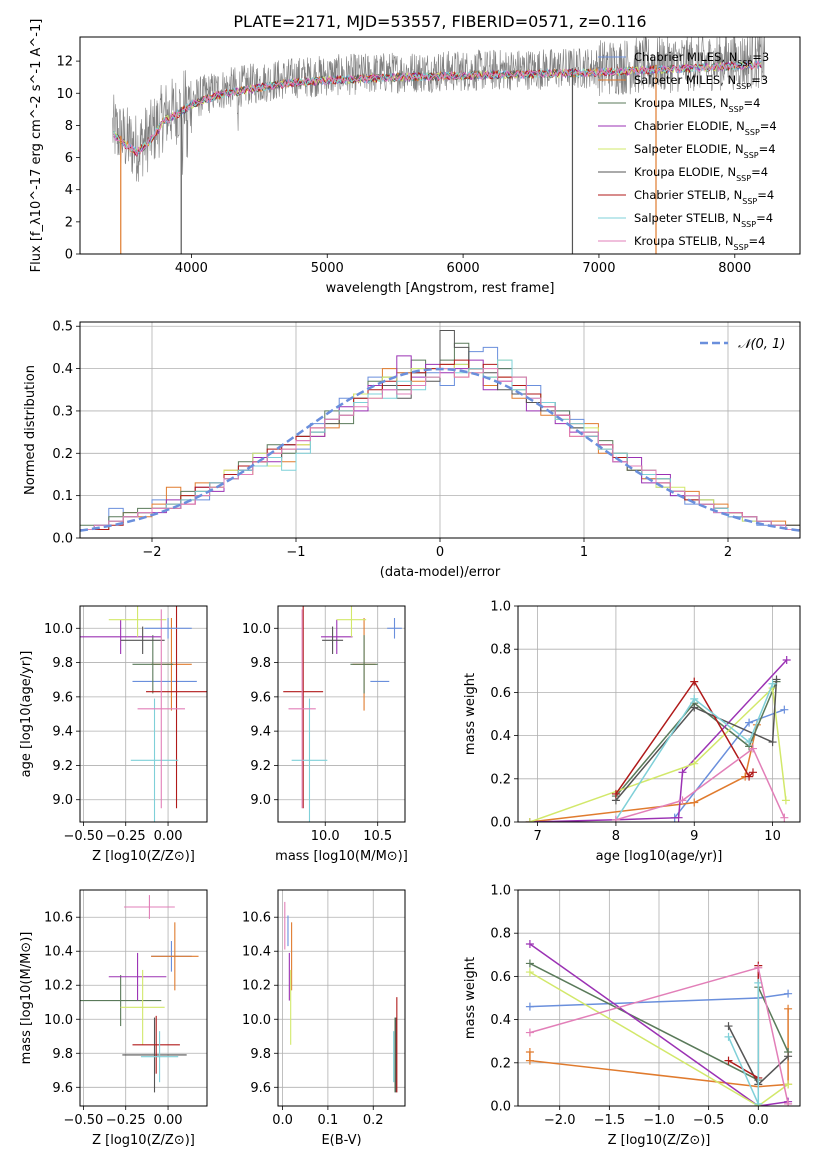 The image size is (819, 1170). What do you see at coordinates (701, 174) in the screenshot?
I see `legend-label: Kroupa ELODIE, NSSP=4` at bounding box center [701, 174].